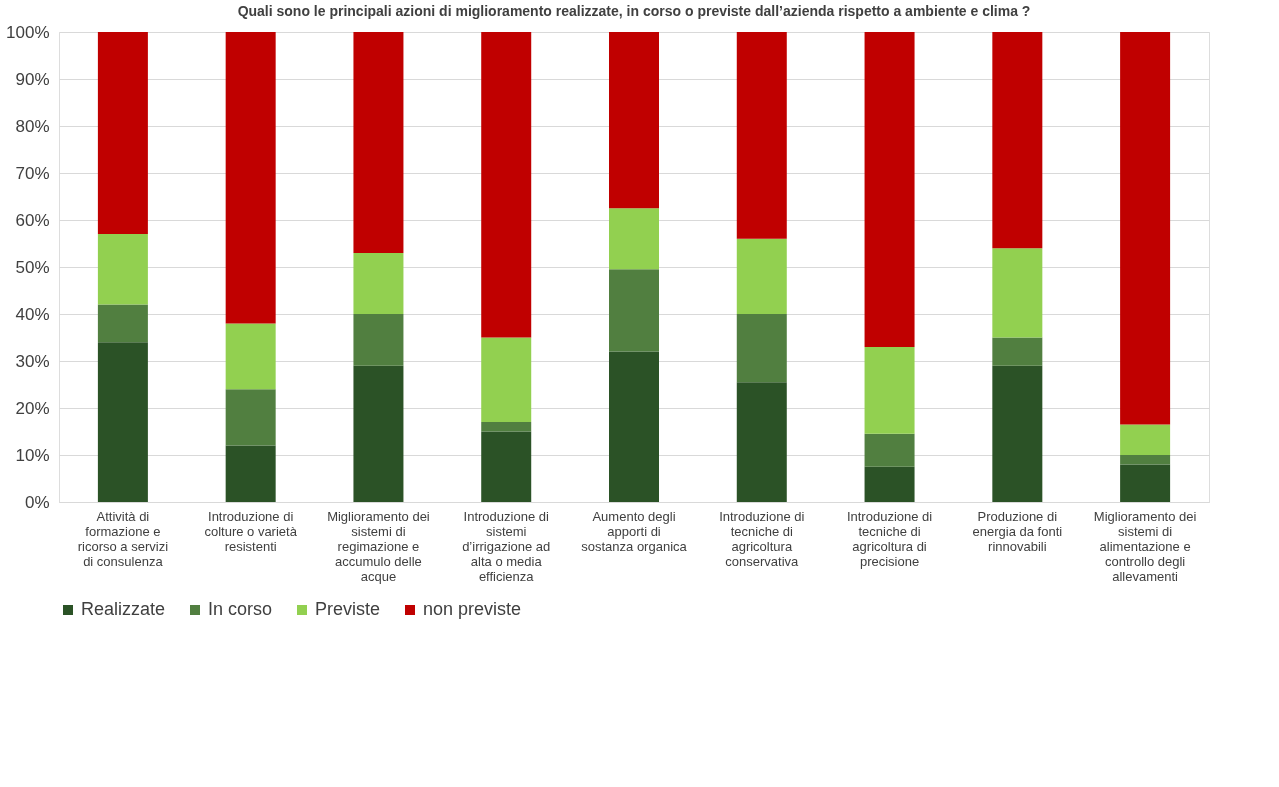  What do you see at coordinates (32, 267) in the screenshot?
I see `y-tick-label: 50%` at bounding box center [32, 267].